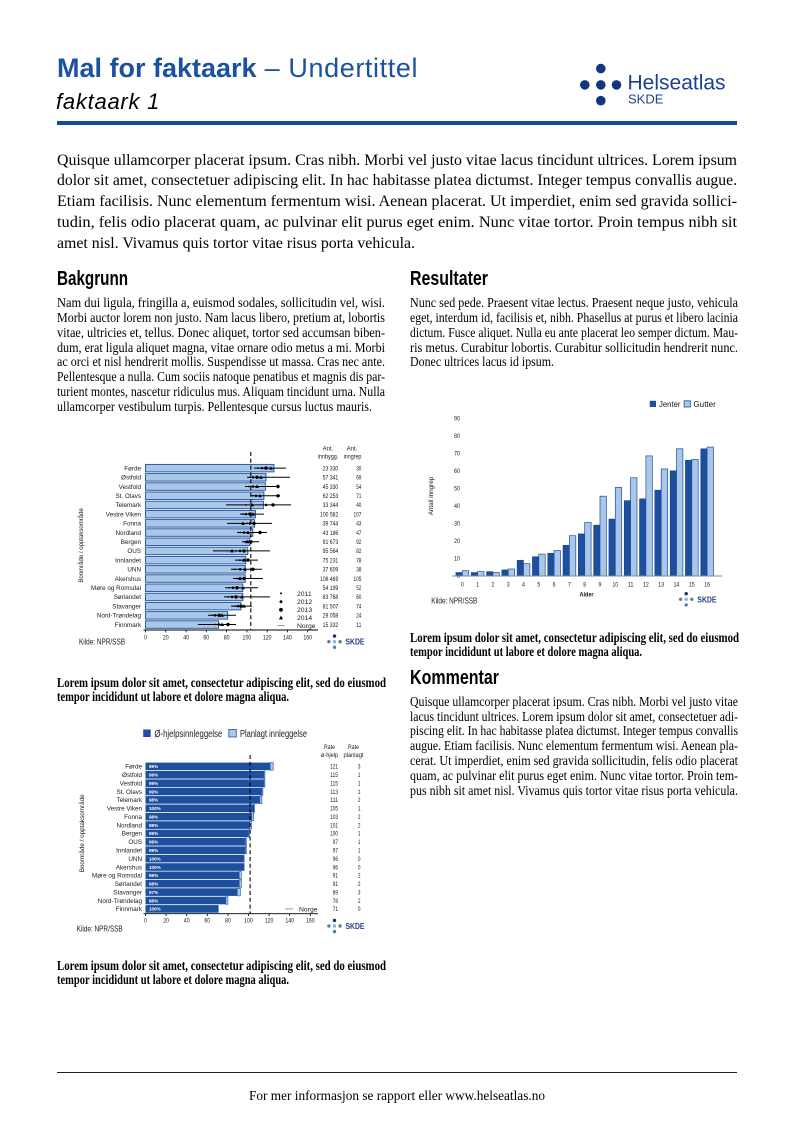 The height and width of the screenshot is (1123, 794). I want to click on svg-text: Antall inngrep, so click(431, 495).